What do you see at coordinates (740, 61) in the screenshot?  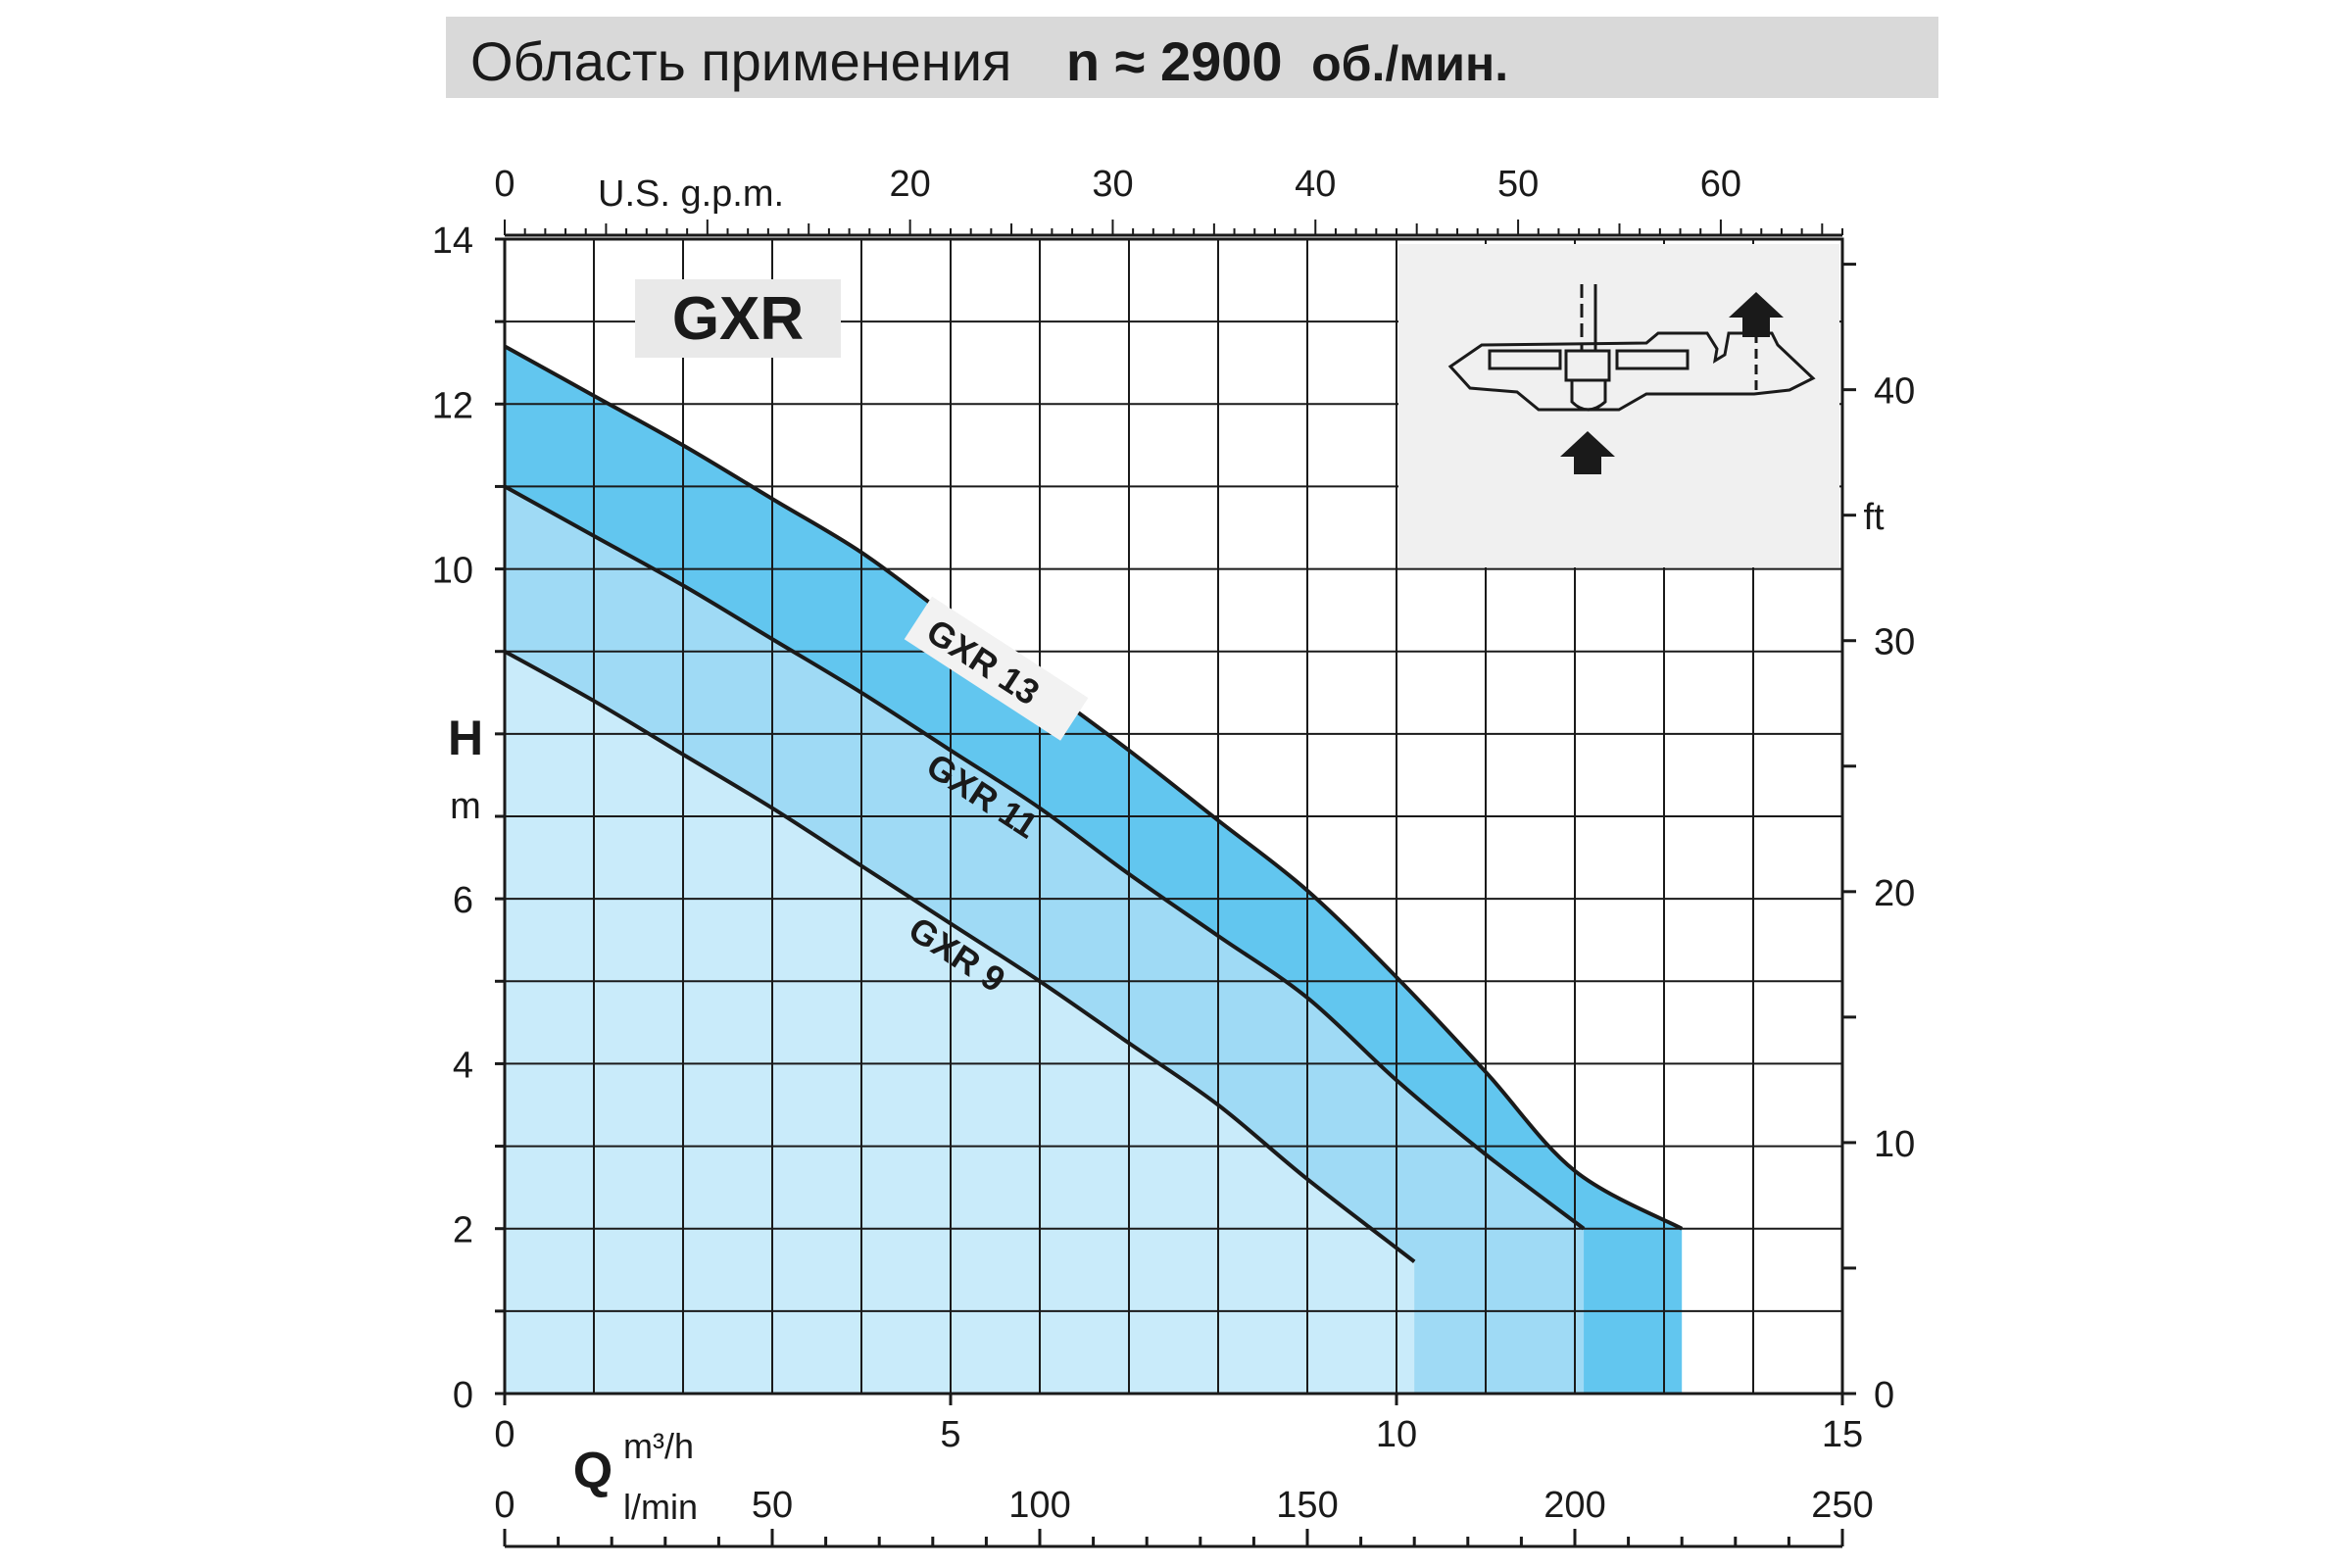 I see `title-text: Область применения` at bounding box center [740, 61].